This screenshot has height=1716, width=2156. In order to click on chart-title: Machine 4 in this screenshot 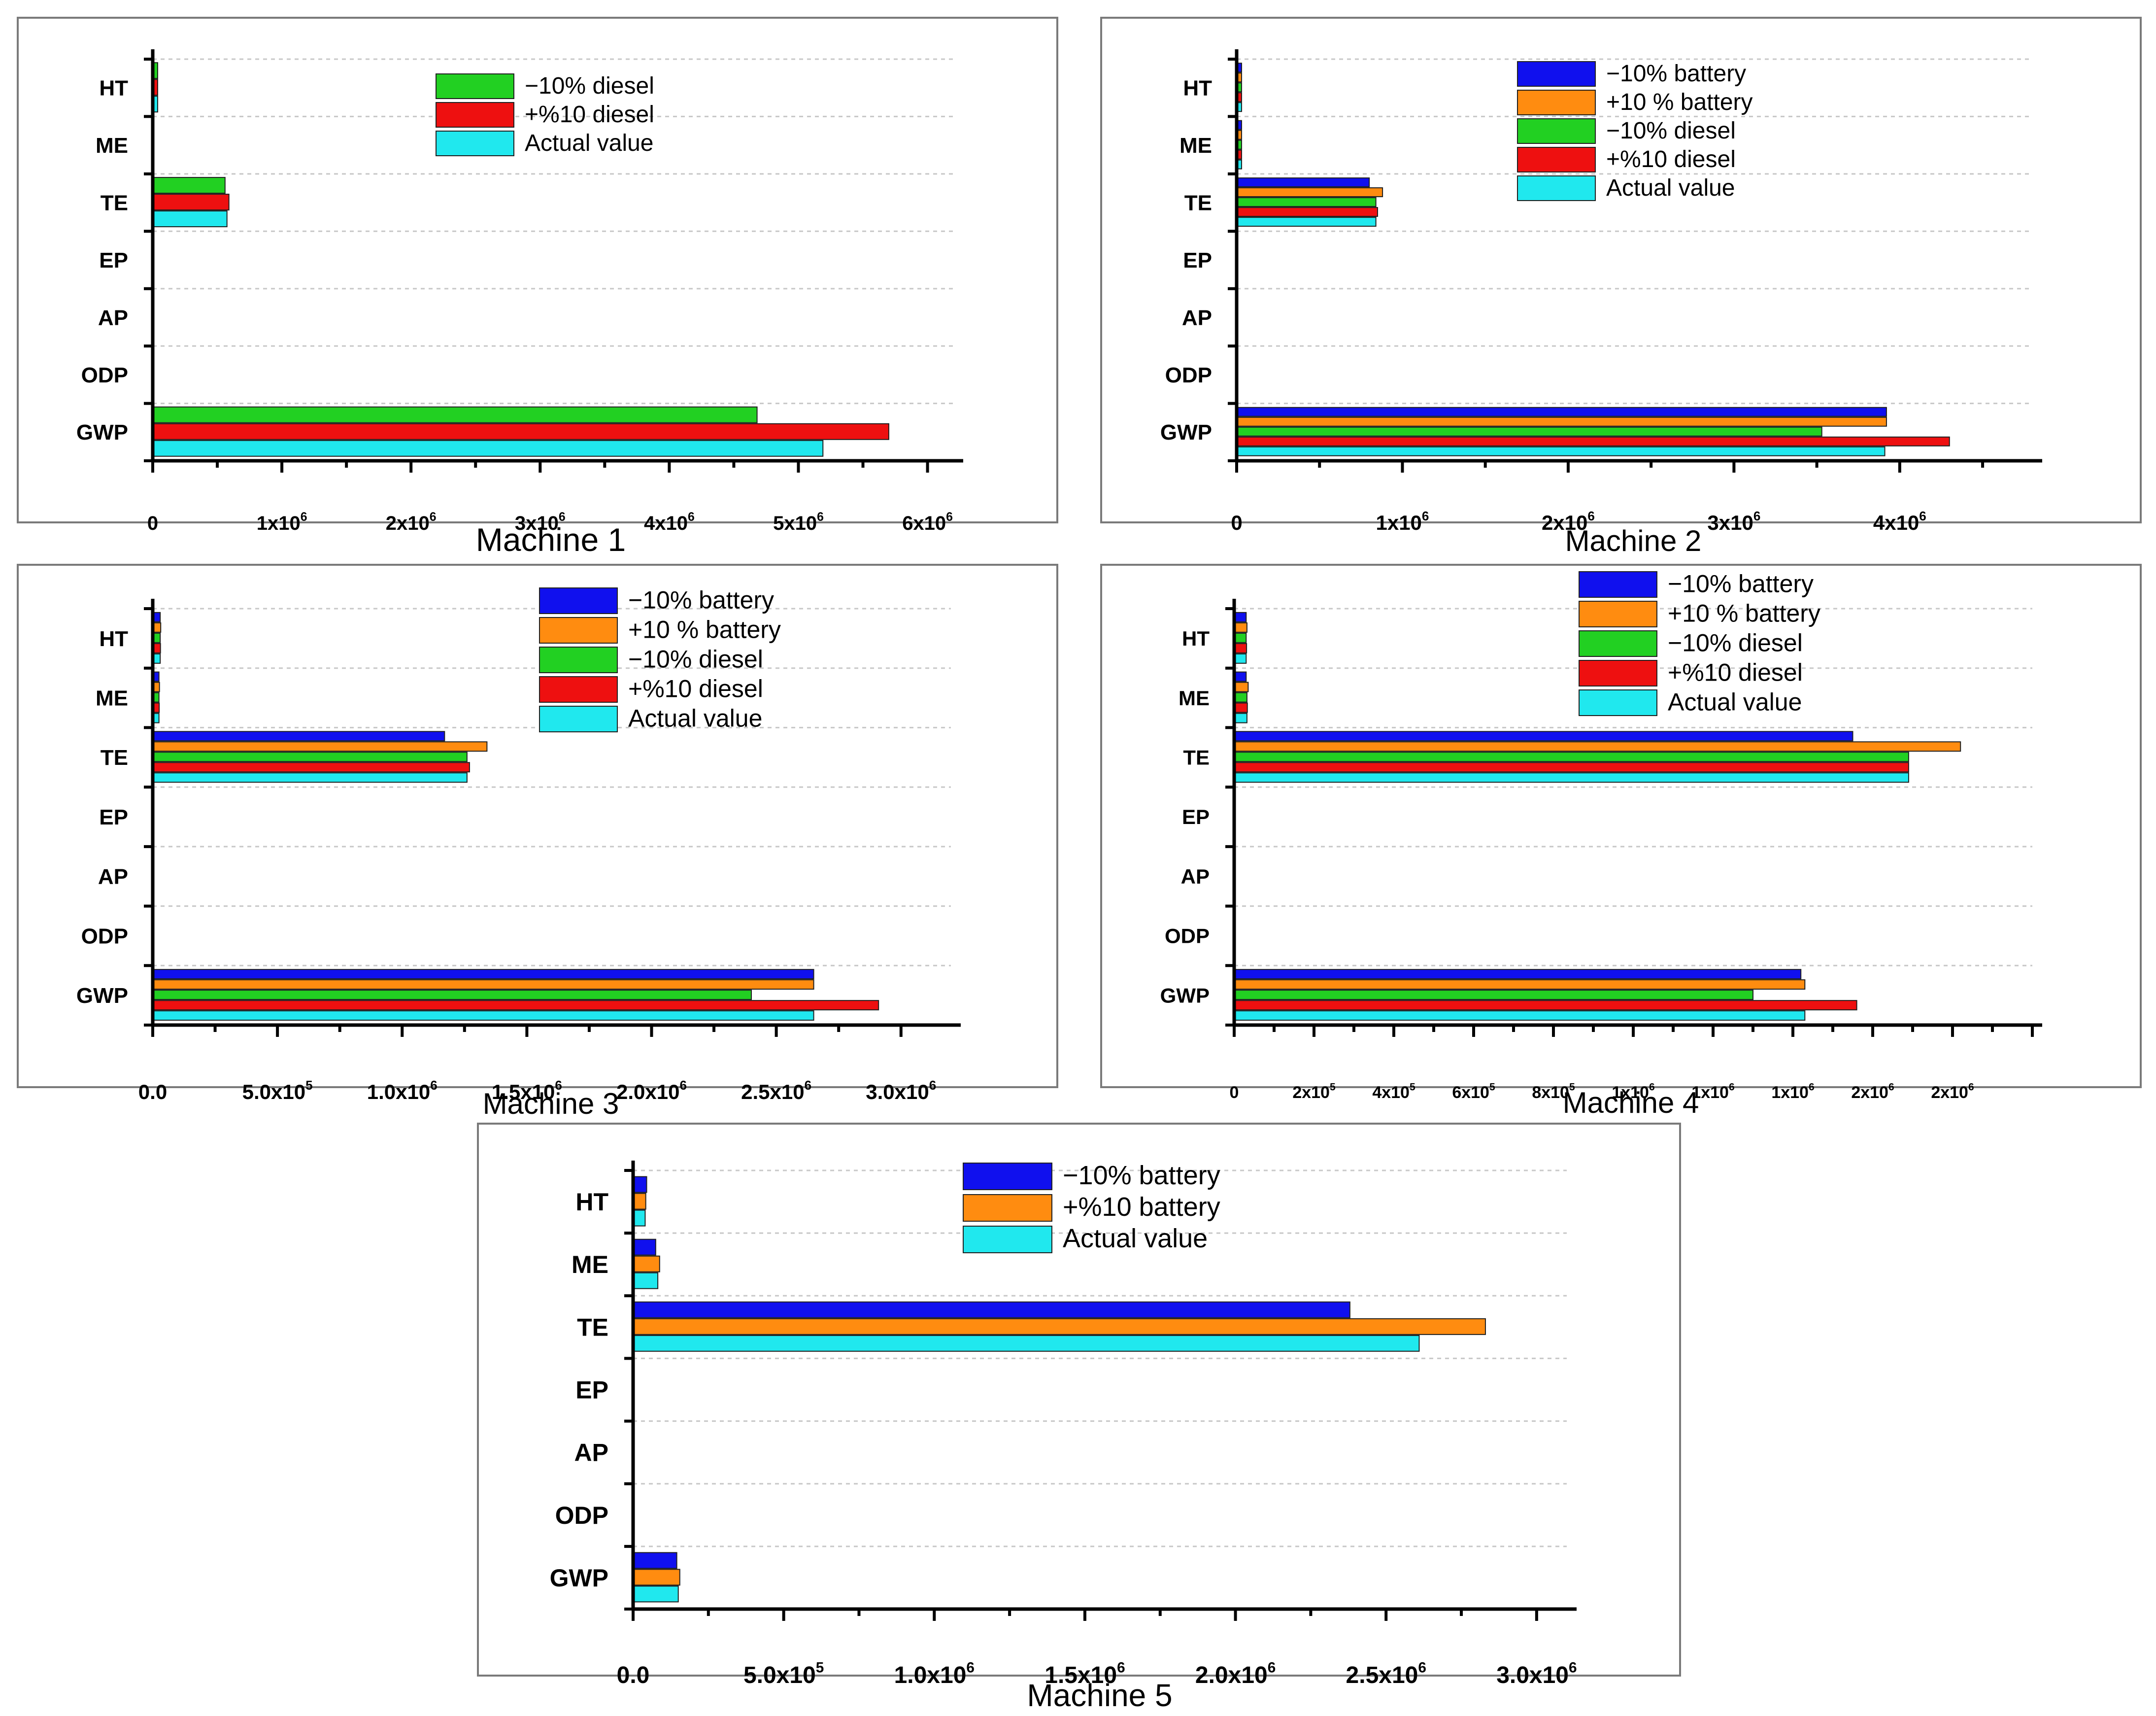, I will do `click(1631, 1102)`.